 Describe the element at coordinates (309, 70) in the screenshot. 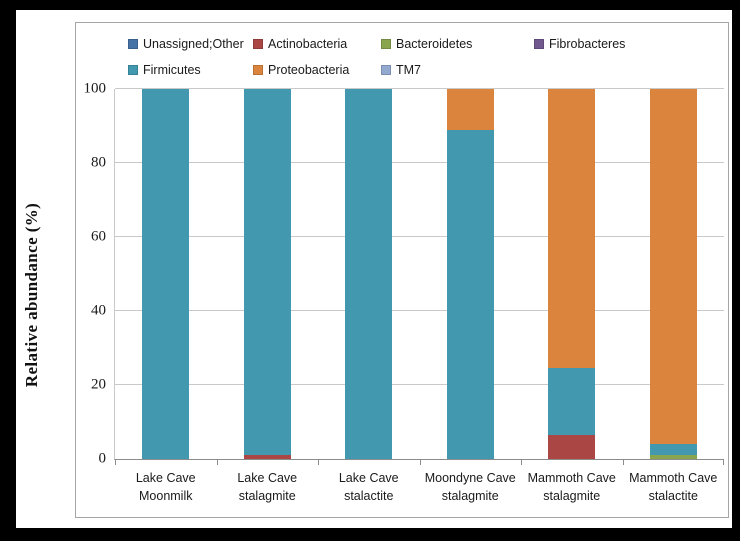

I see `legend-label: Proteobacteria` at that location.